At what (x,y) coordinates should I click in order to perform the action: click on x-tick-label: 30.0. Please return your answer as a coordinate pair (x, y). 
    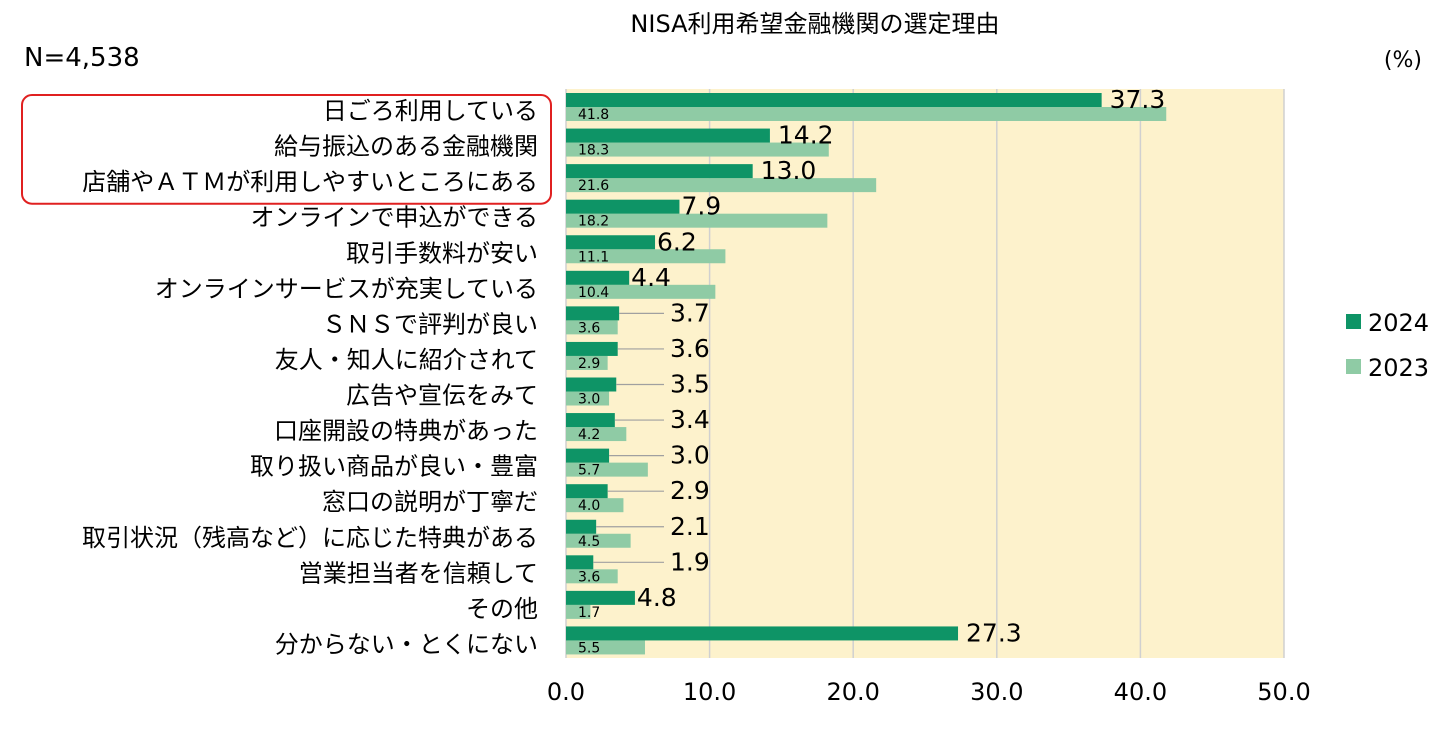
    Looking at the image, I should click on (996, 692).